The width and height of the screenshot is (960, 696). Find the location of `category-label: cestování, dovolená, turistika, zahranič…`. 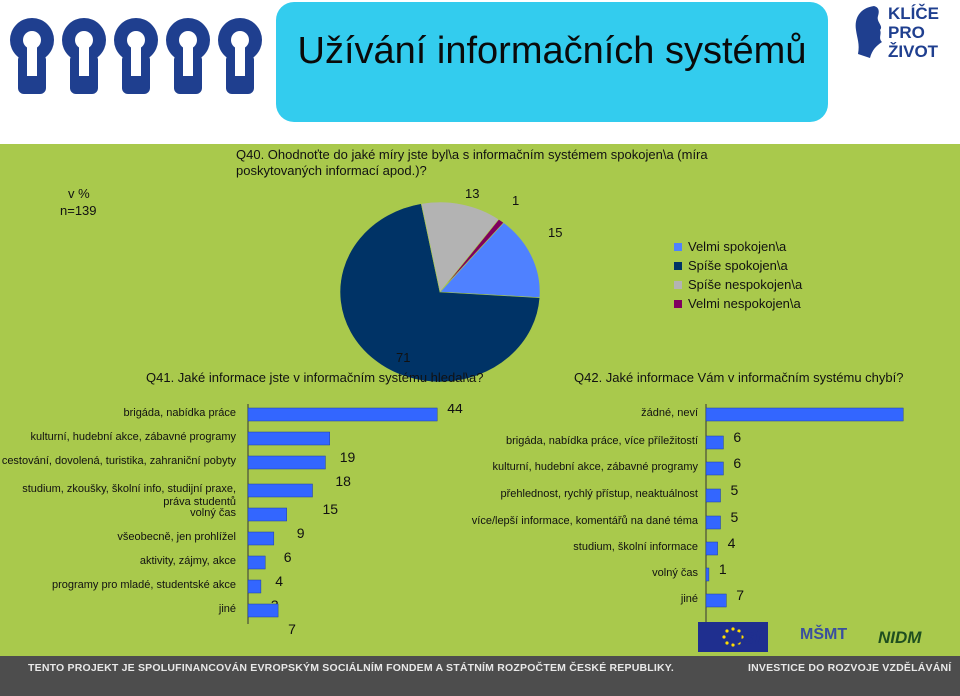

category-label: cestování, dovolená, turistika, zahranič… is located at coordinates (118, 461).